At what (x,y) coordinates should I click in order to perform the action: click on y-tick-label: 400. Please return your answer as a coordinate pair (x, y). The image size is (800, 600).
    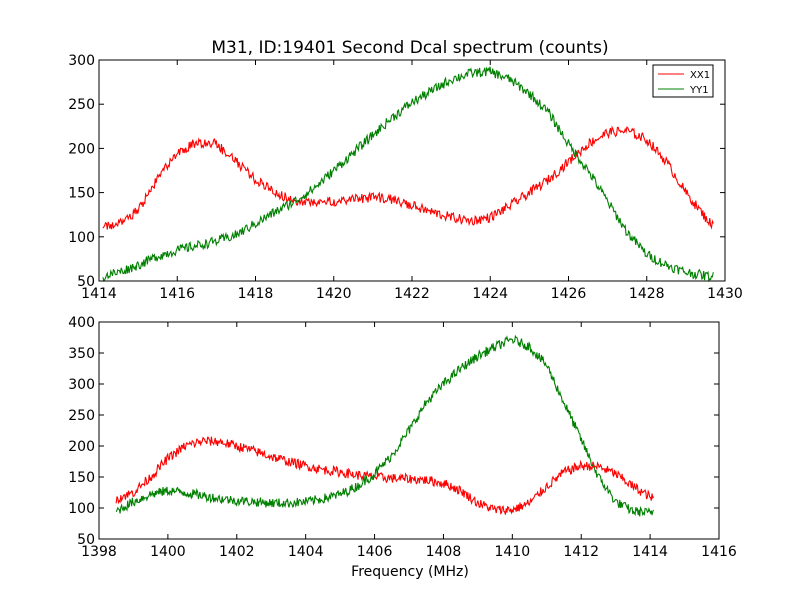
    Looking at the image, I should click on (81, 323).